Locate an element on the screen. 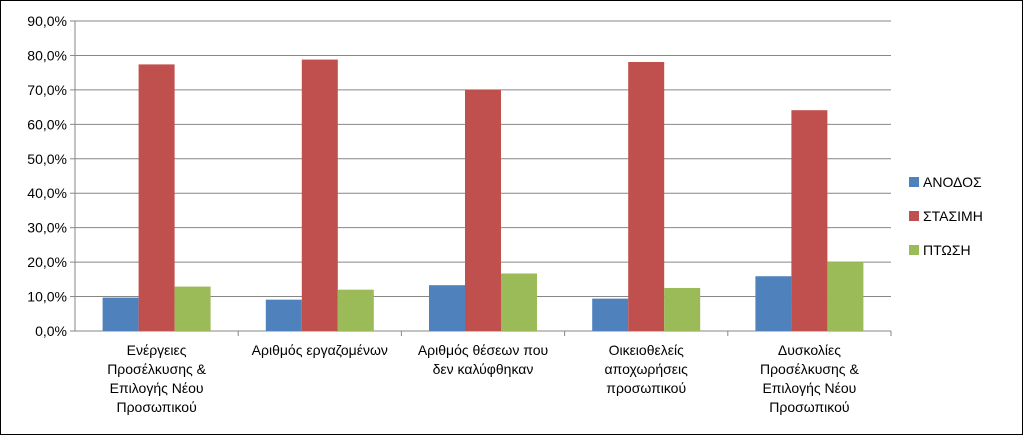  y-tick-label: 90,0% is located at coordinates (47, 21).